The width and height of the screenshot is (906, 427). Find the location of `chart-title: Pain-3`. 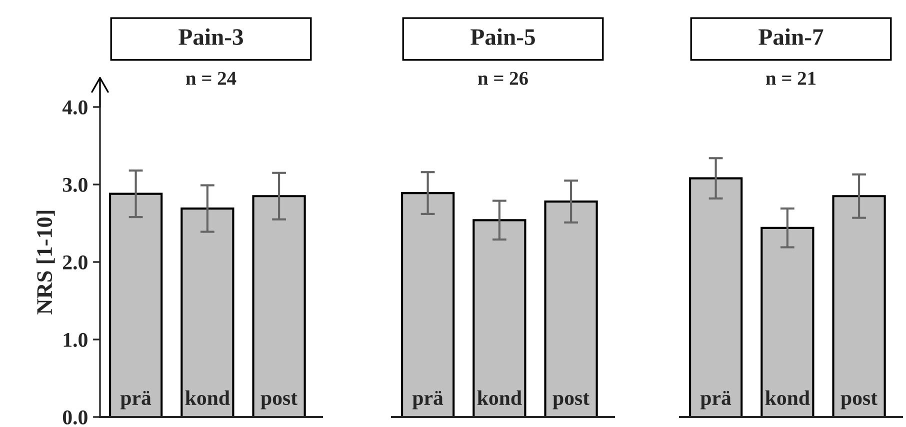

chart-title: Pain-3 is located at coordinates (210, 37).